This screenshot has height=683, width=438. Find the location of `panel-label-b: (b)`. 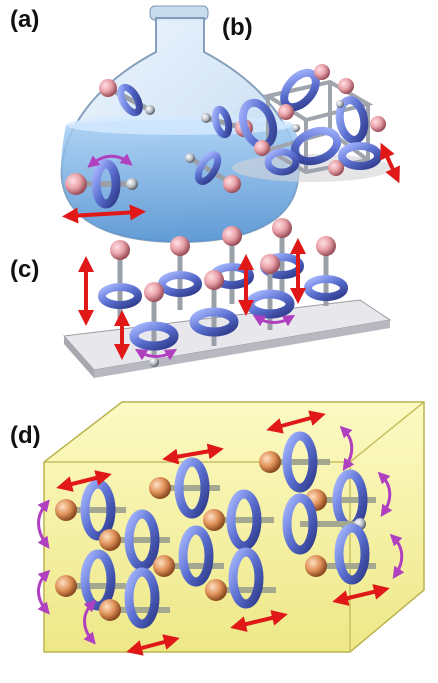

panel-label-b: (b) is located at coordinates (237, 27).